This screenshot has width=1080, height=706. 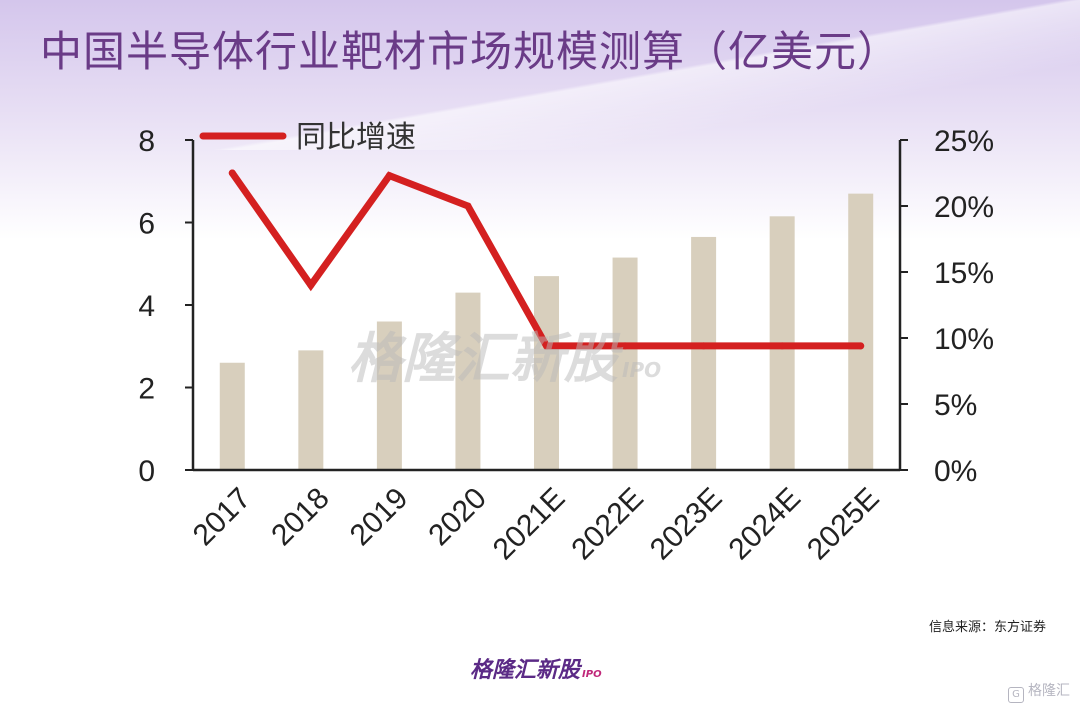 I want to click on y-right-tick-label: 0%, so click(x=955, y=471).